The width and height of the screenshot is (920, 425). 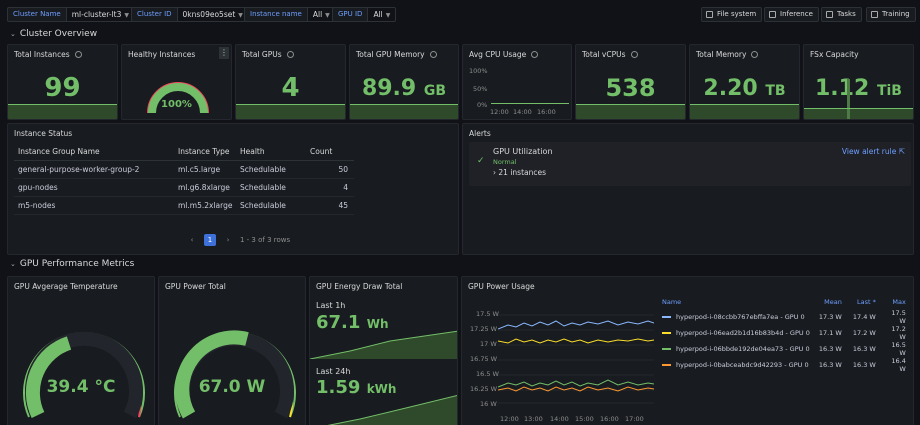 What do you see at coordinates (390, 54) in the screenshot?
I see `panel-title: Total GPU Memory` at bounding box center [390, 54].